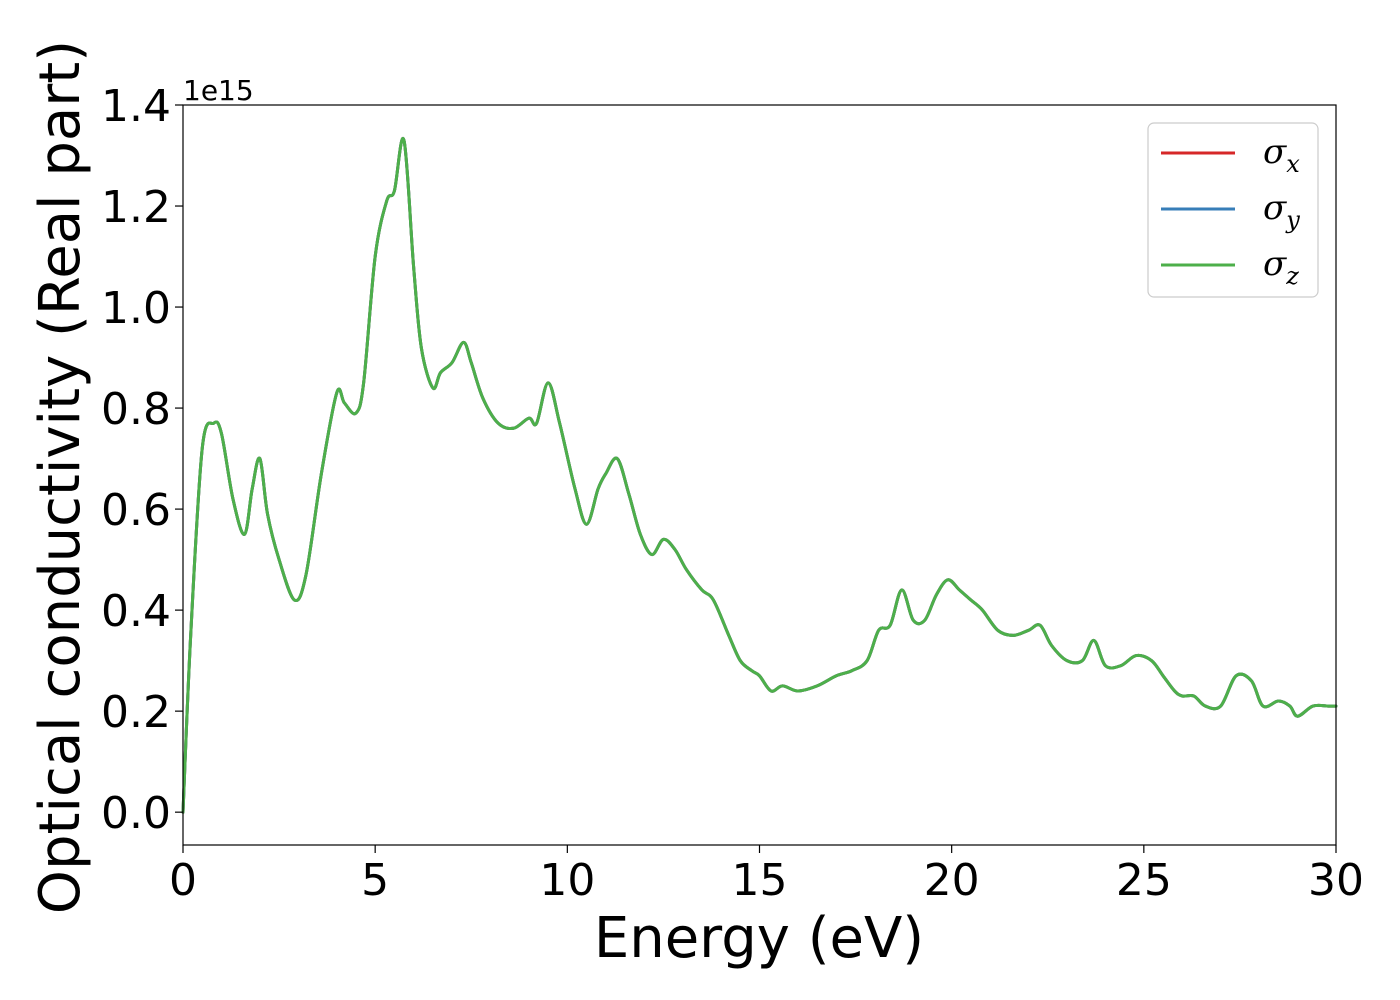 Image resolution: width=1400 pixels, height=1000 pixels. Describe the element at coordinates (759, 938) in the screenshot. I see `x-axis-label: Energy (eV)` at that location.